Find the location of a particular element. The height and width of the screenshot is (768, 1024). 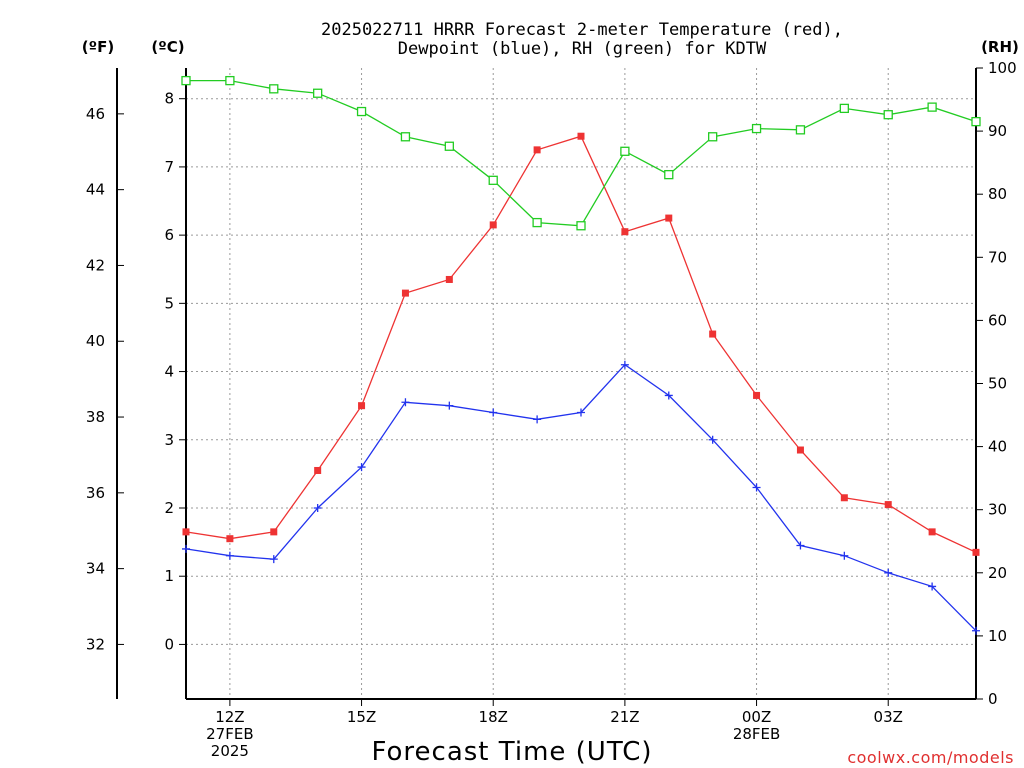

fahrenheit-tick-label: 32 is located at coordinates (95, 644).